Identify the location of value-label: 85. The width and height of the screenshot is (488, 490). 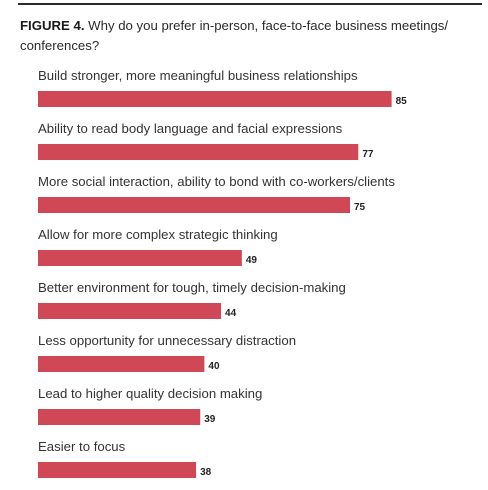
(402, 101).